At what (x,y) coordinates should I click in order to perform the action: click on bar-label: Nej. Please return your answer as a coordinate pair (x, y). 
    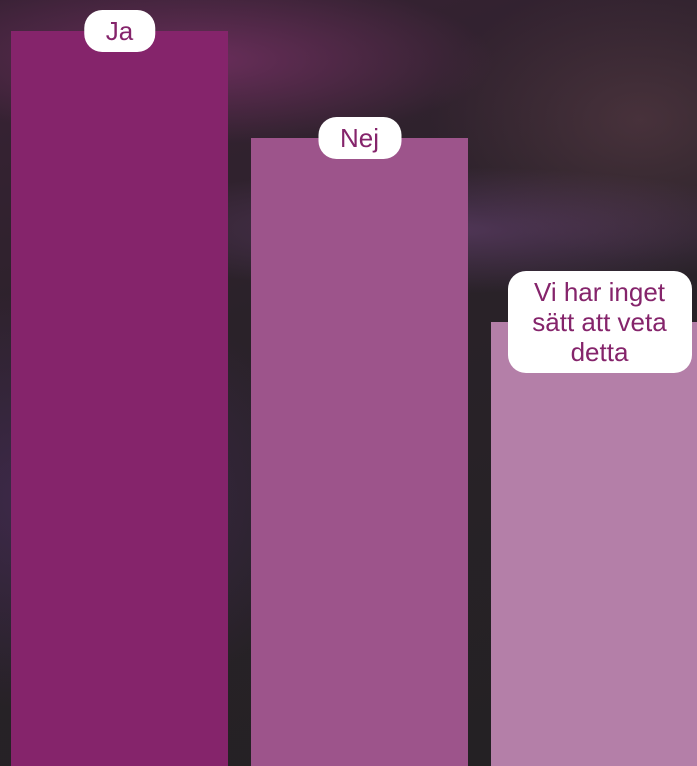
    Looking at the image, I should click on (359, 137).